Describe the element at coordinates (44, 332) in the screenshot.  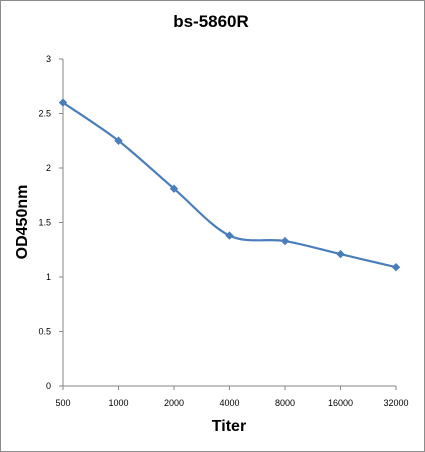
I see `y-tick-label: 0.5` at that location.